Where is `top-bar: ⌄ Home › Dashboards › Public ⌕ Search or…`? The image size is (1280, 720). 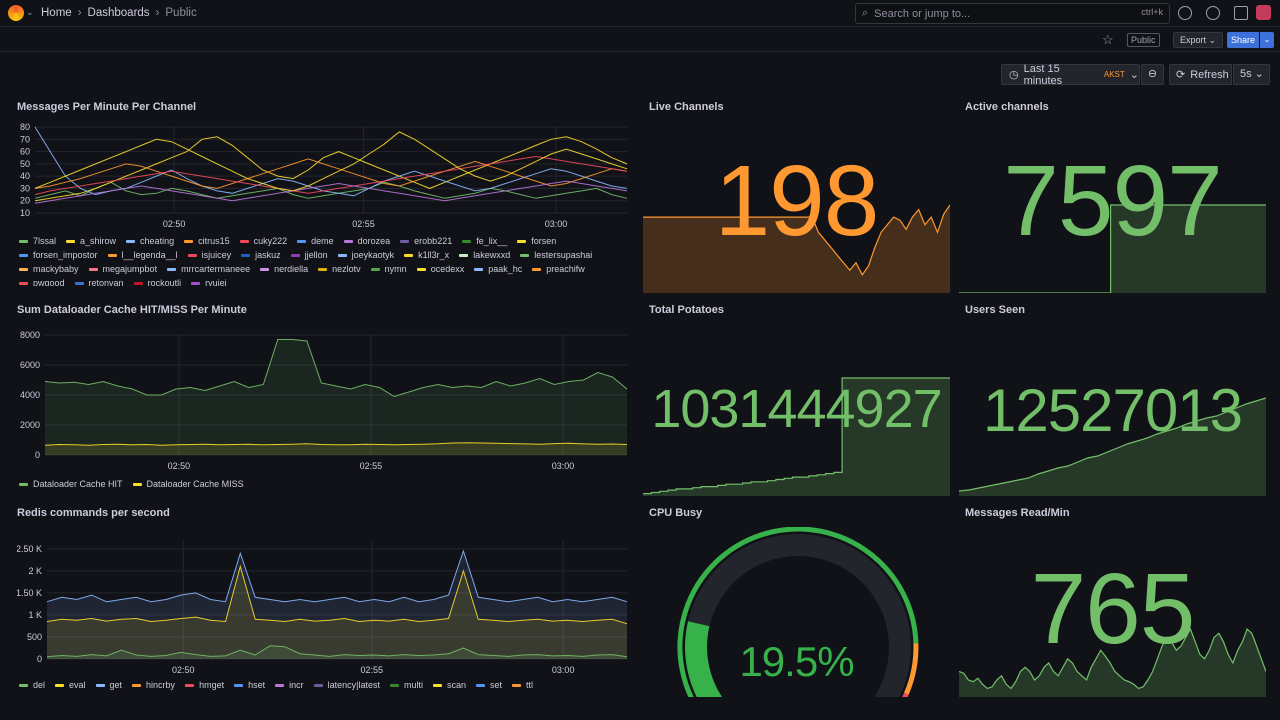
top-bar: ⌄ Home › Dashboards › Public ⌕ Search or… is located at coordinates (640, 13).